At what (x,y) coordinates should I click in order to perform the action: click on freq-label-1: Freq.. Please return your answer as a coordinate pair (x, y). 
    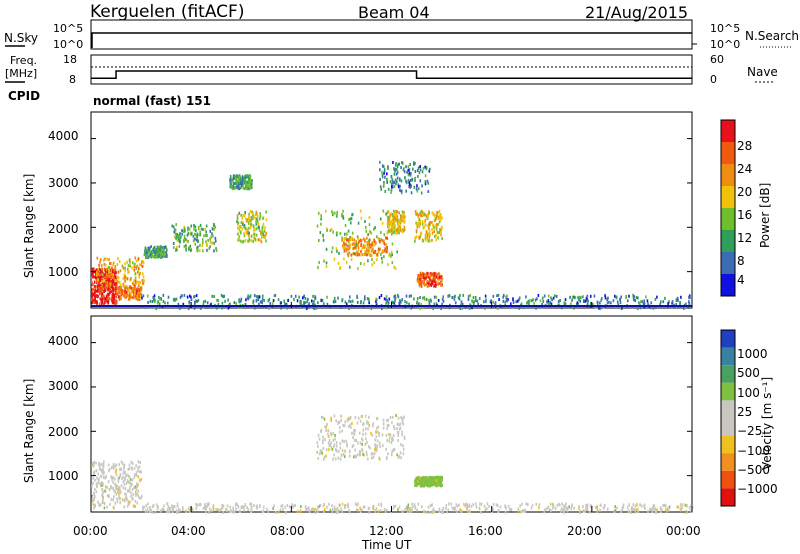
    Looking at the image, I should click on (24, 60).